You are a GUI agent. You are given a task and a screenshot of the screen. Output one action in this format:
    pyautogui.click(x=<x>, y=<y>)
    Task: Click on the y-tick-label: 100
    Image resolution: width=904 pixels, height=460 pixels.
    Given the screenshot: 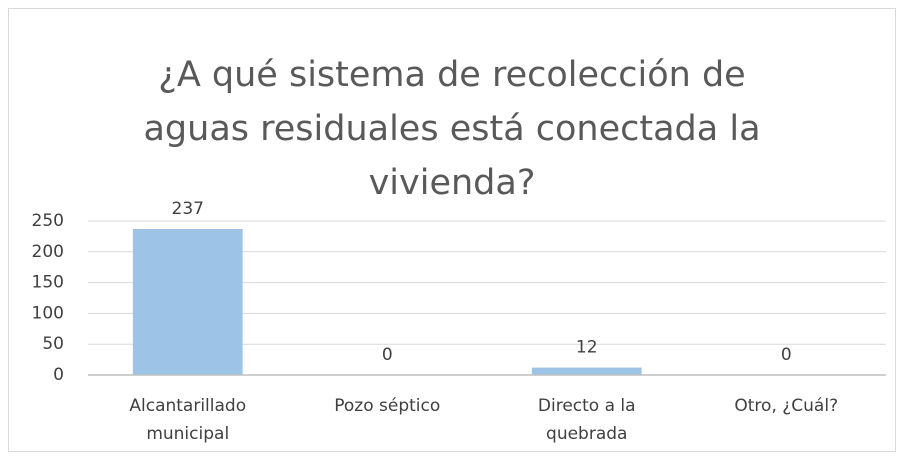 What is the action you would take?
    pyautogui.click(x=48, y=313)
    